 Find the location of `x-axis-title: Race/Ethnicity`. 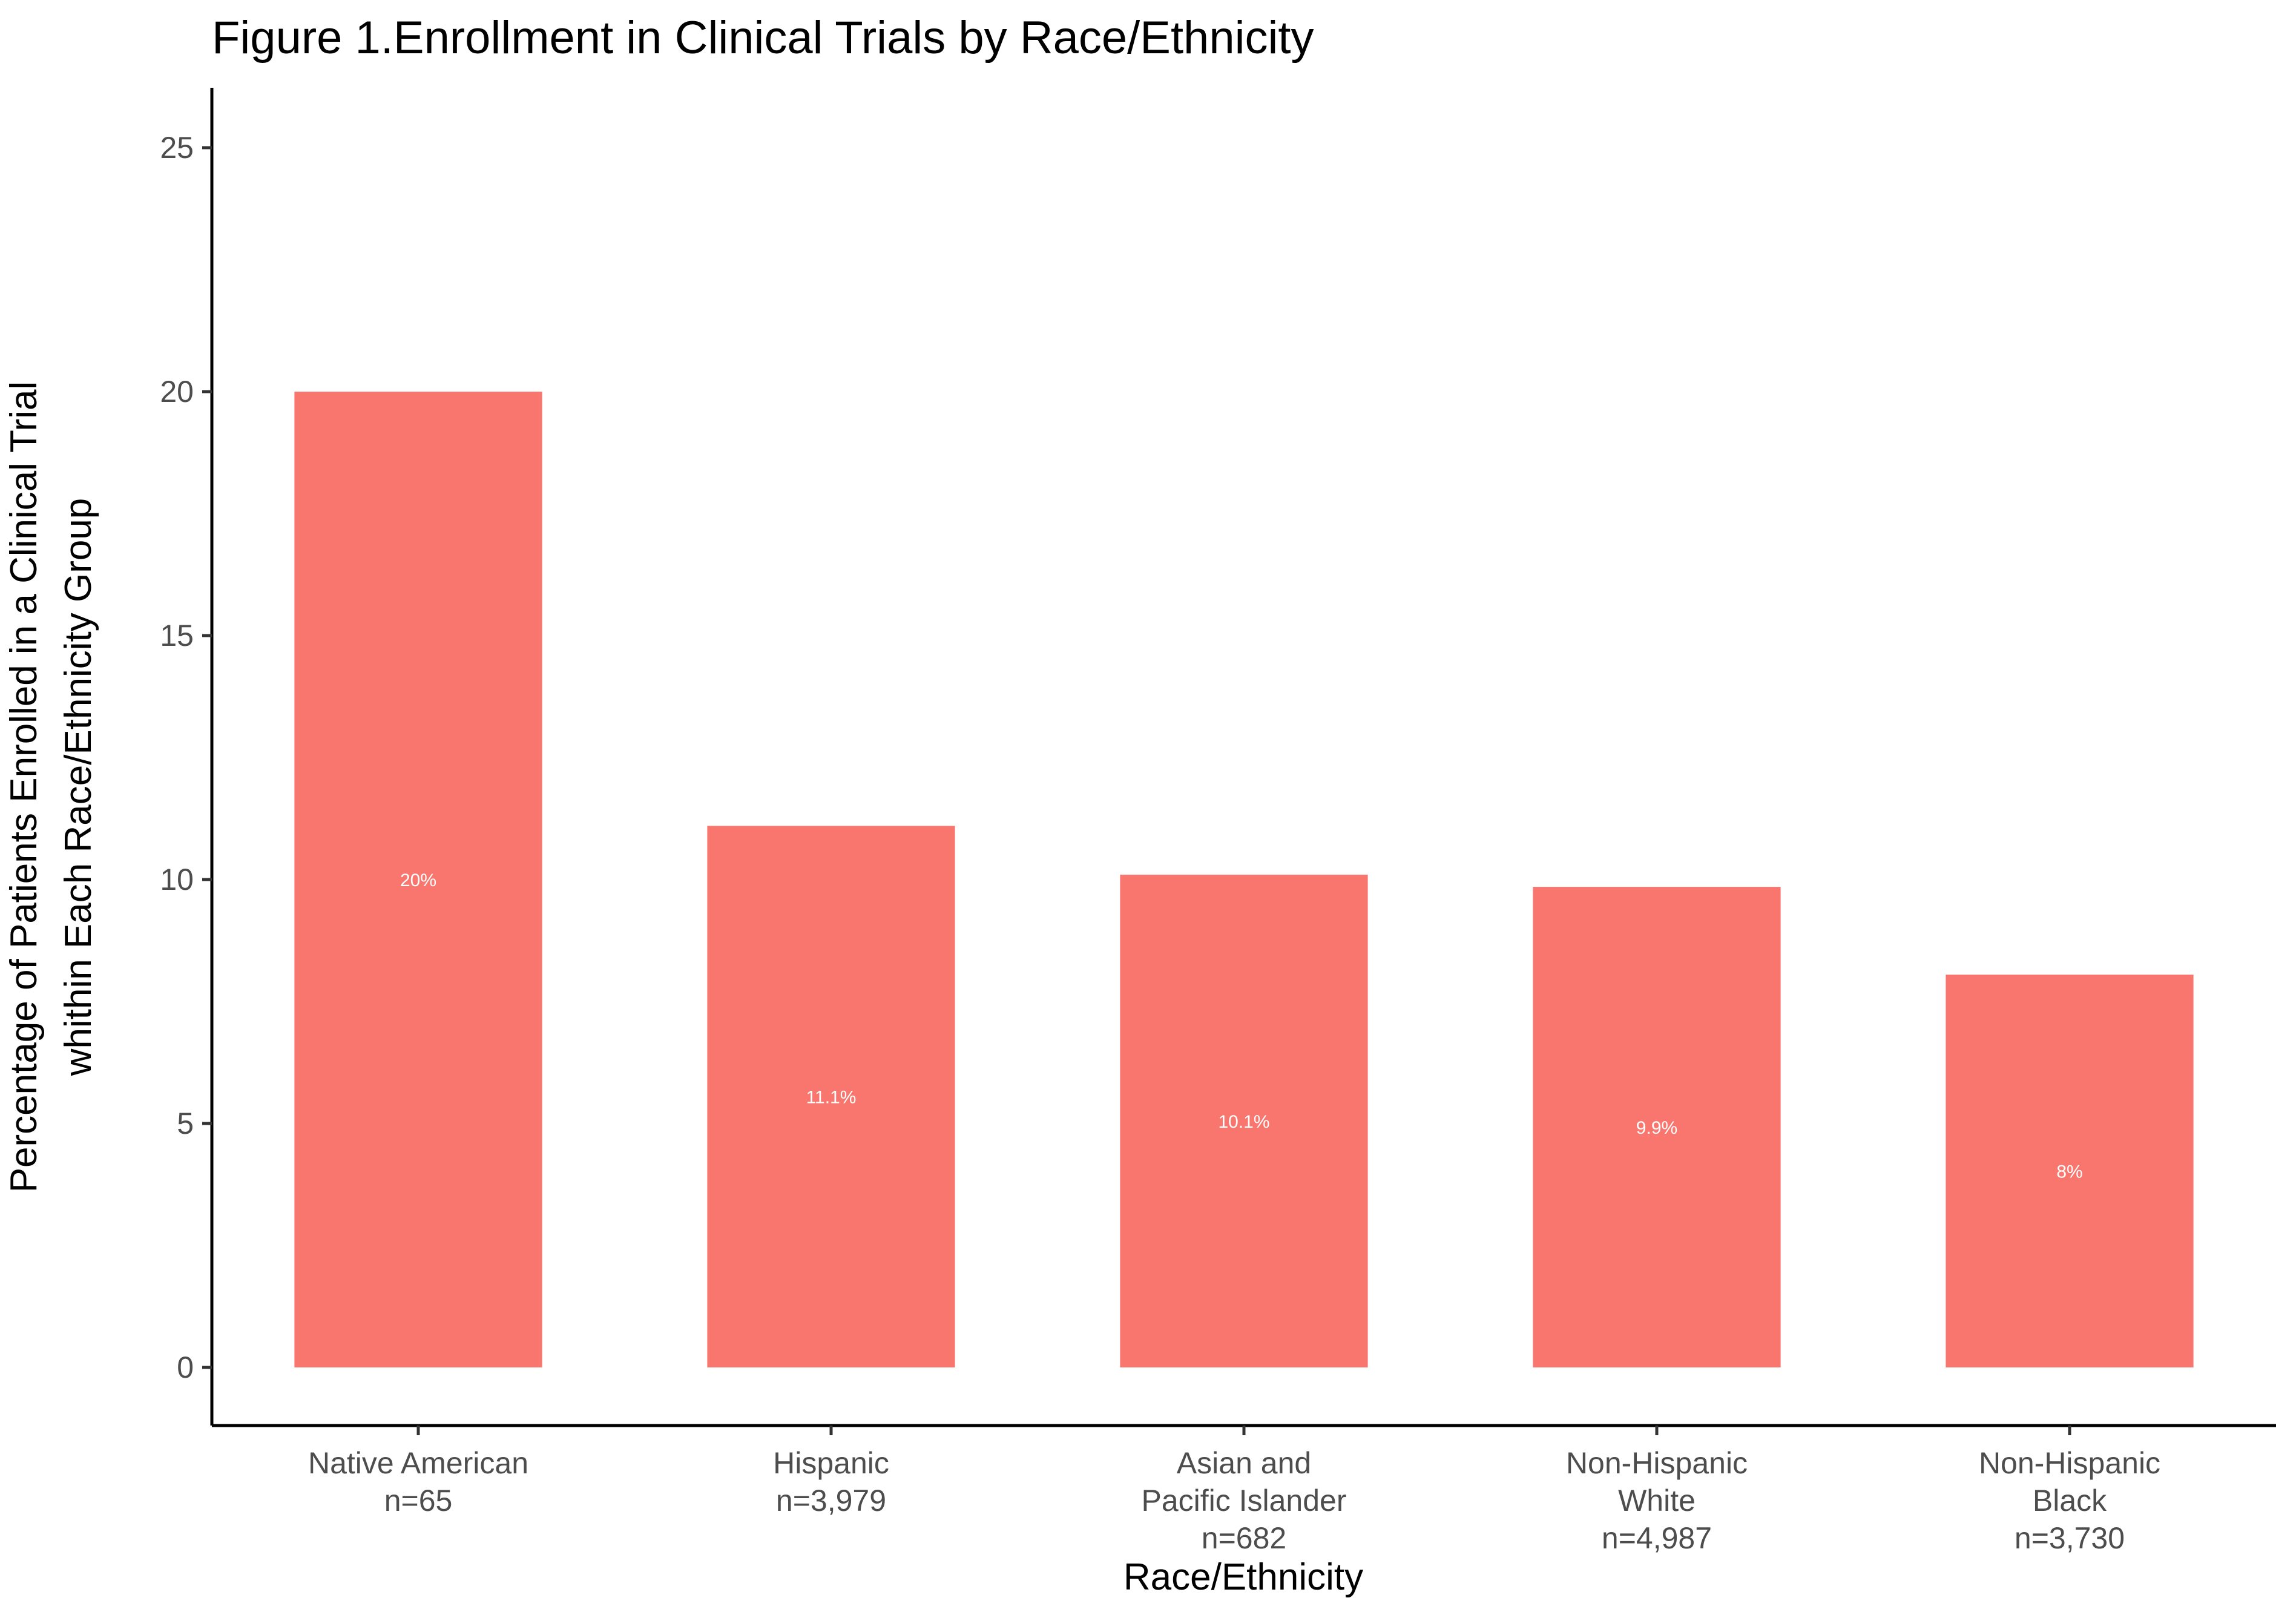

x-axis-title: Race/Ethnicity is located at coordinates (1243, 1577).